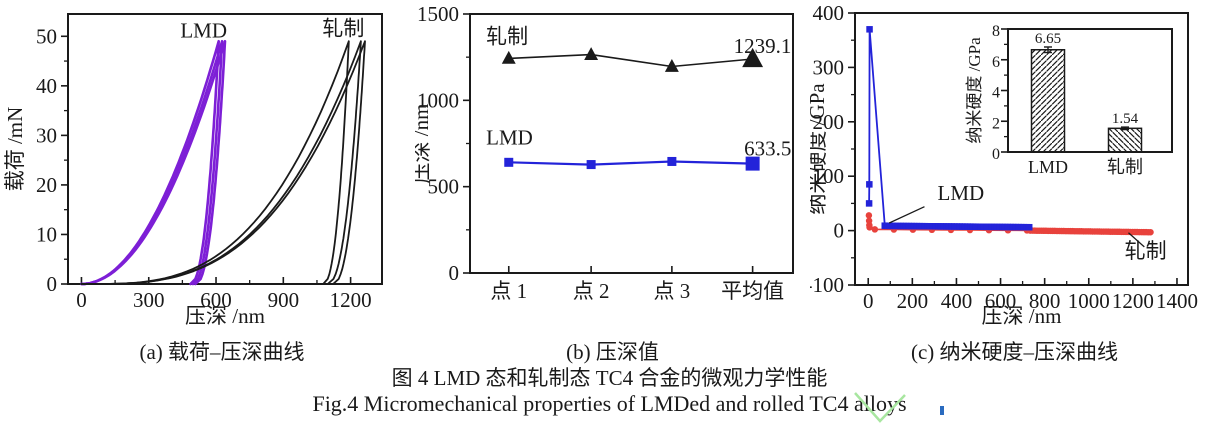  What do you see at coordinates (1177, 301) in the screenshot?
I see `x-tick-label: 1400` at bounding box center [1177, 301].